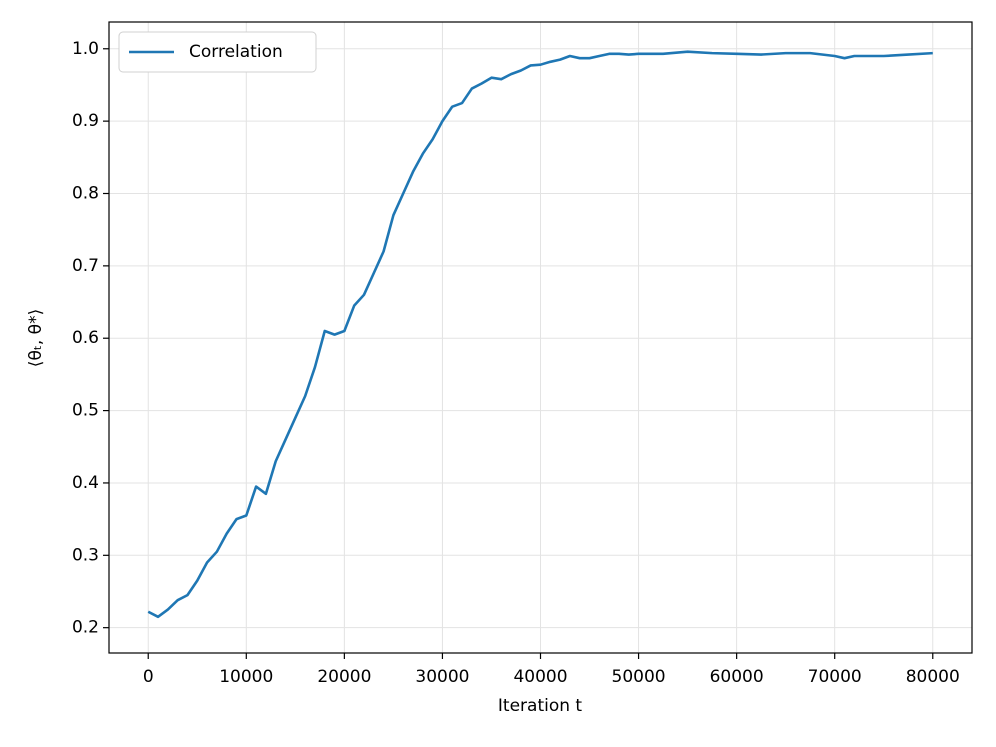  I want to click on legend: Correlation, so click(217, 52).